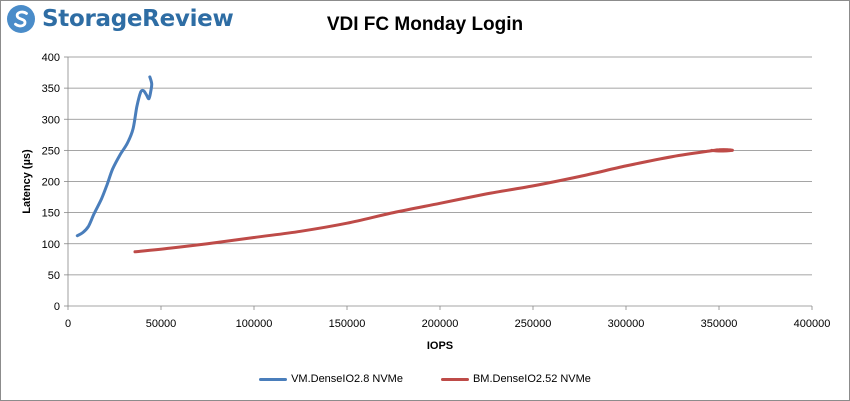 The image size is (850, 401). Describe the element at coordinates (454, 379) in the screenshot. I see `legend-swatch-bm` at that location.